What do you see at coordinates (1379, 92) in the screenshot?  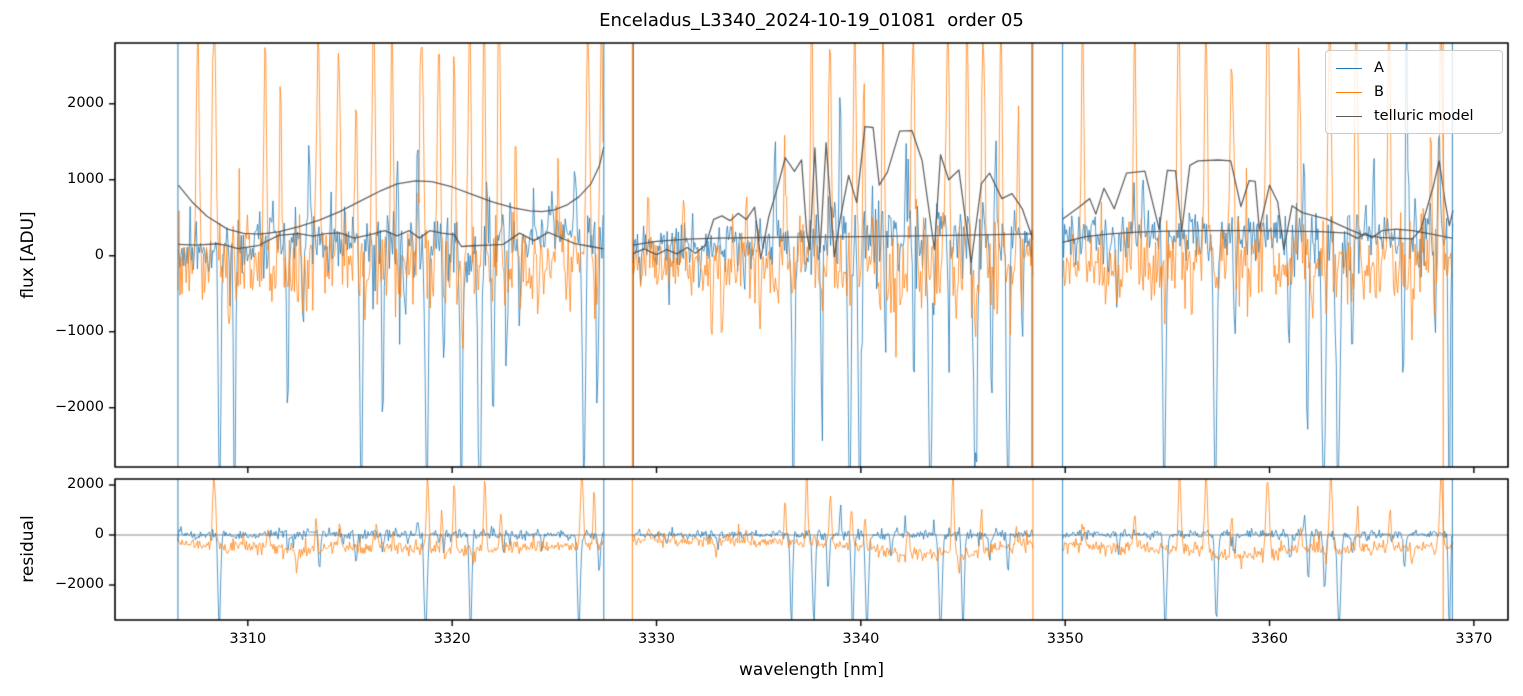 I see `legend-label: B` at bounding box center [1379, 92].